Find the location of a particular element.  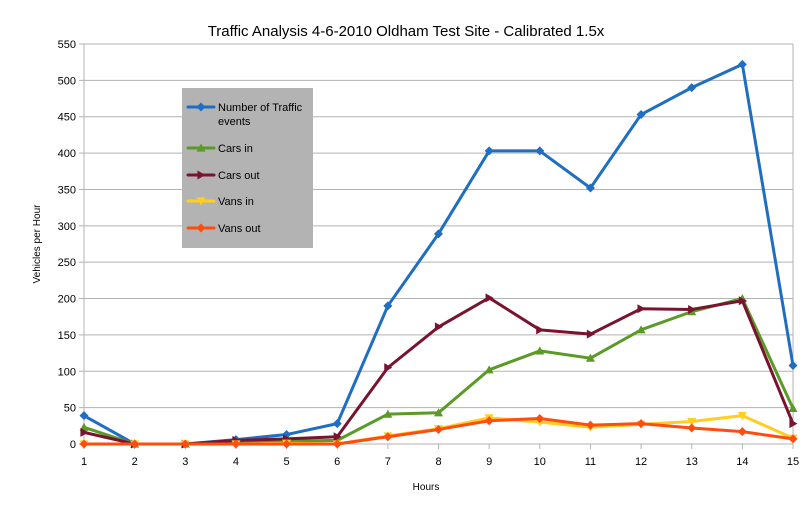

legend-label: Cars in is located at coordinates (235, 149).